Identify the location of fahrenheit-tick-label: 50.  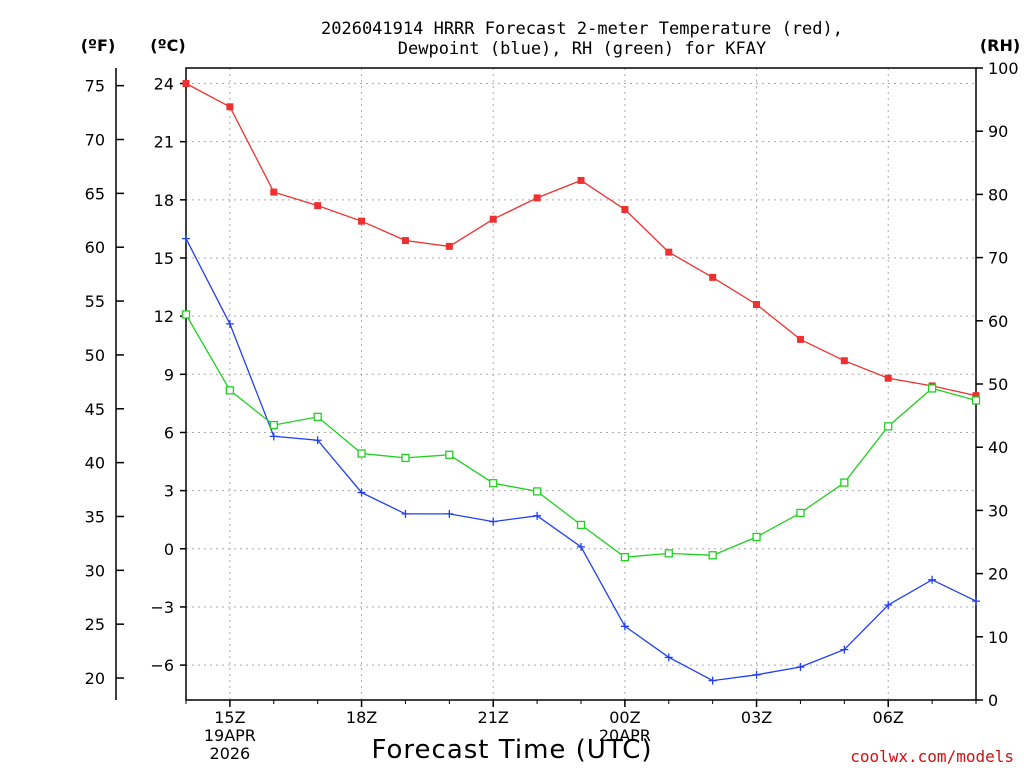
(95, 355).